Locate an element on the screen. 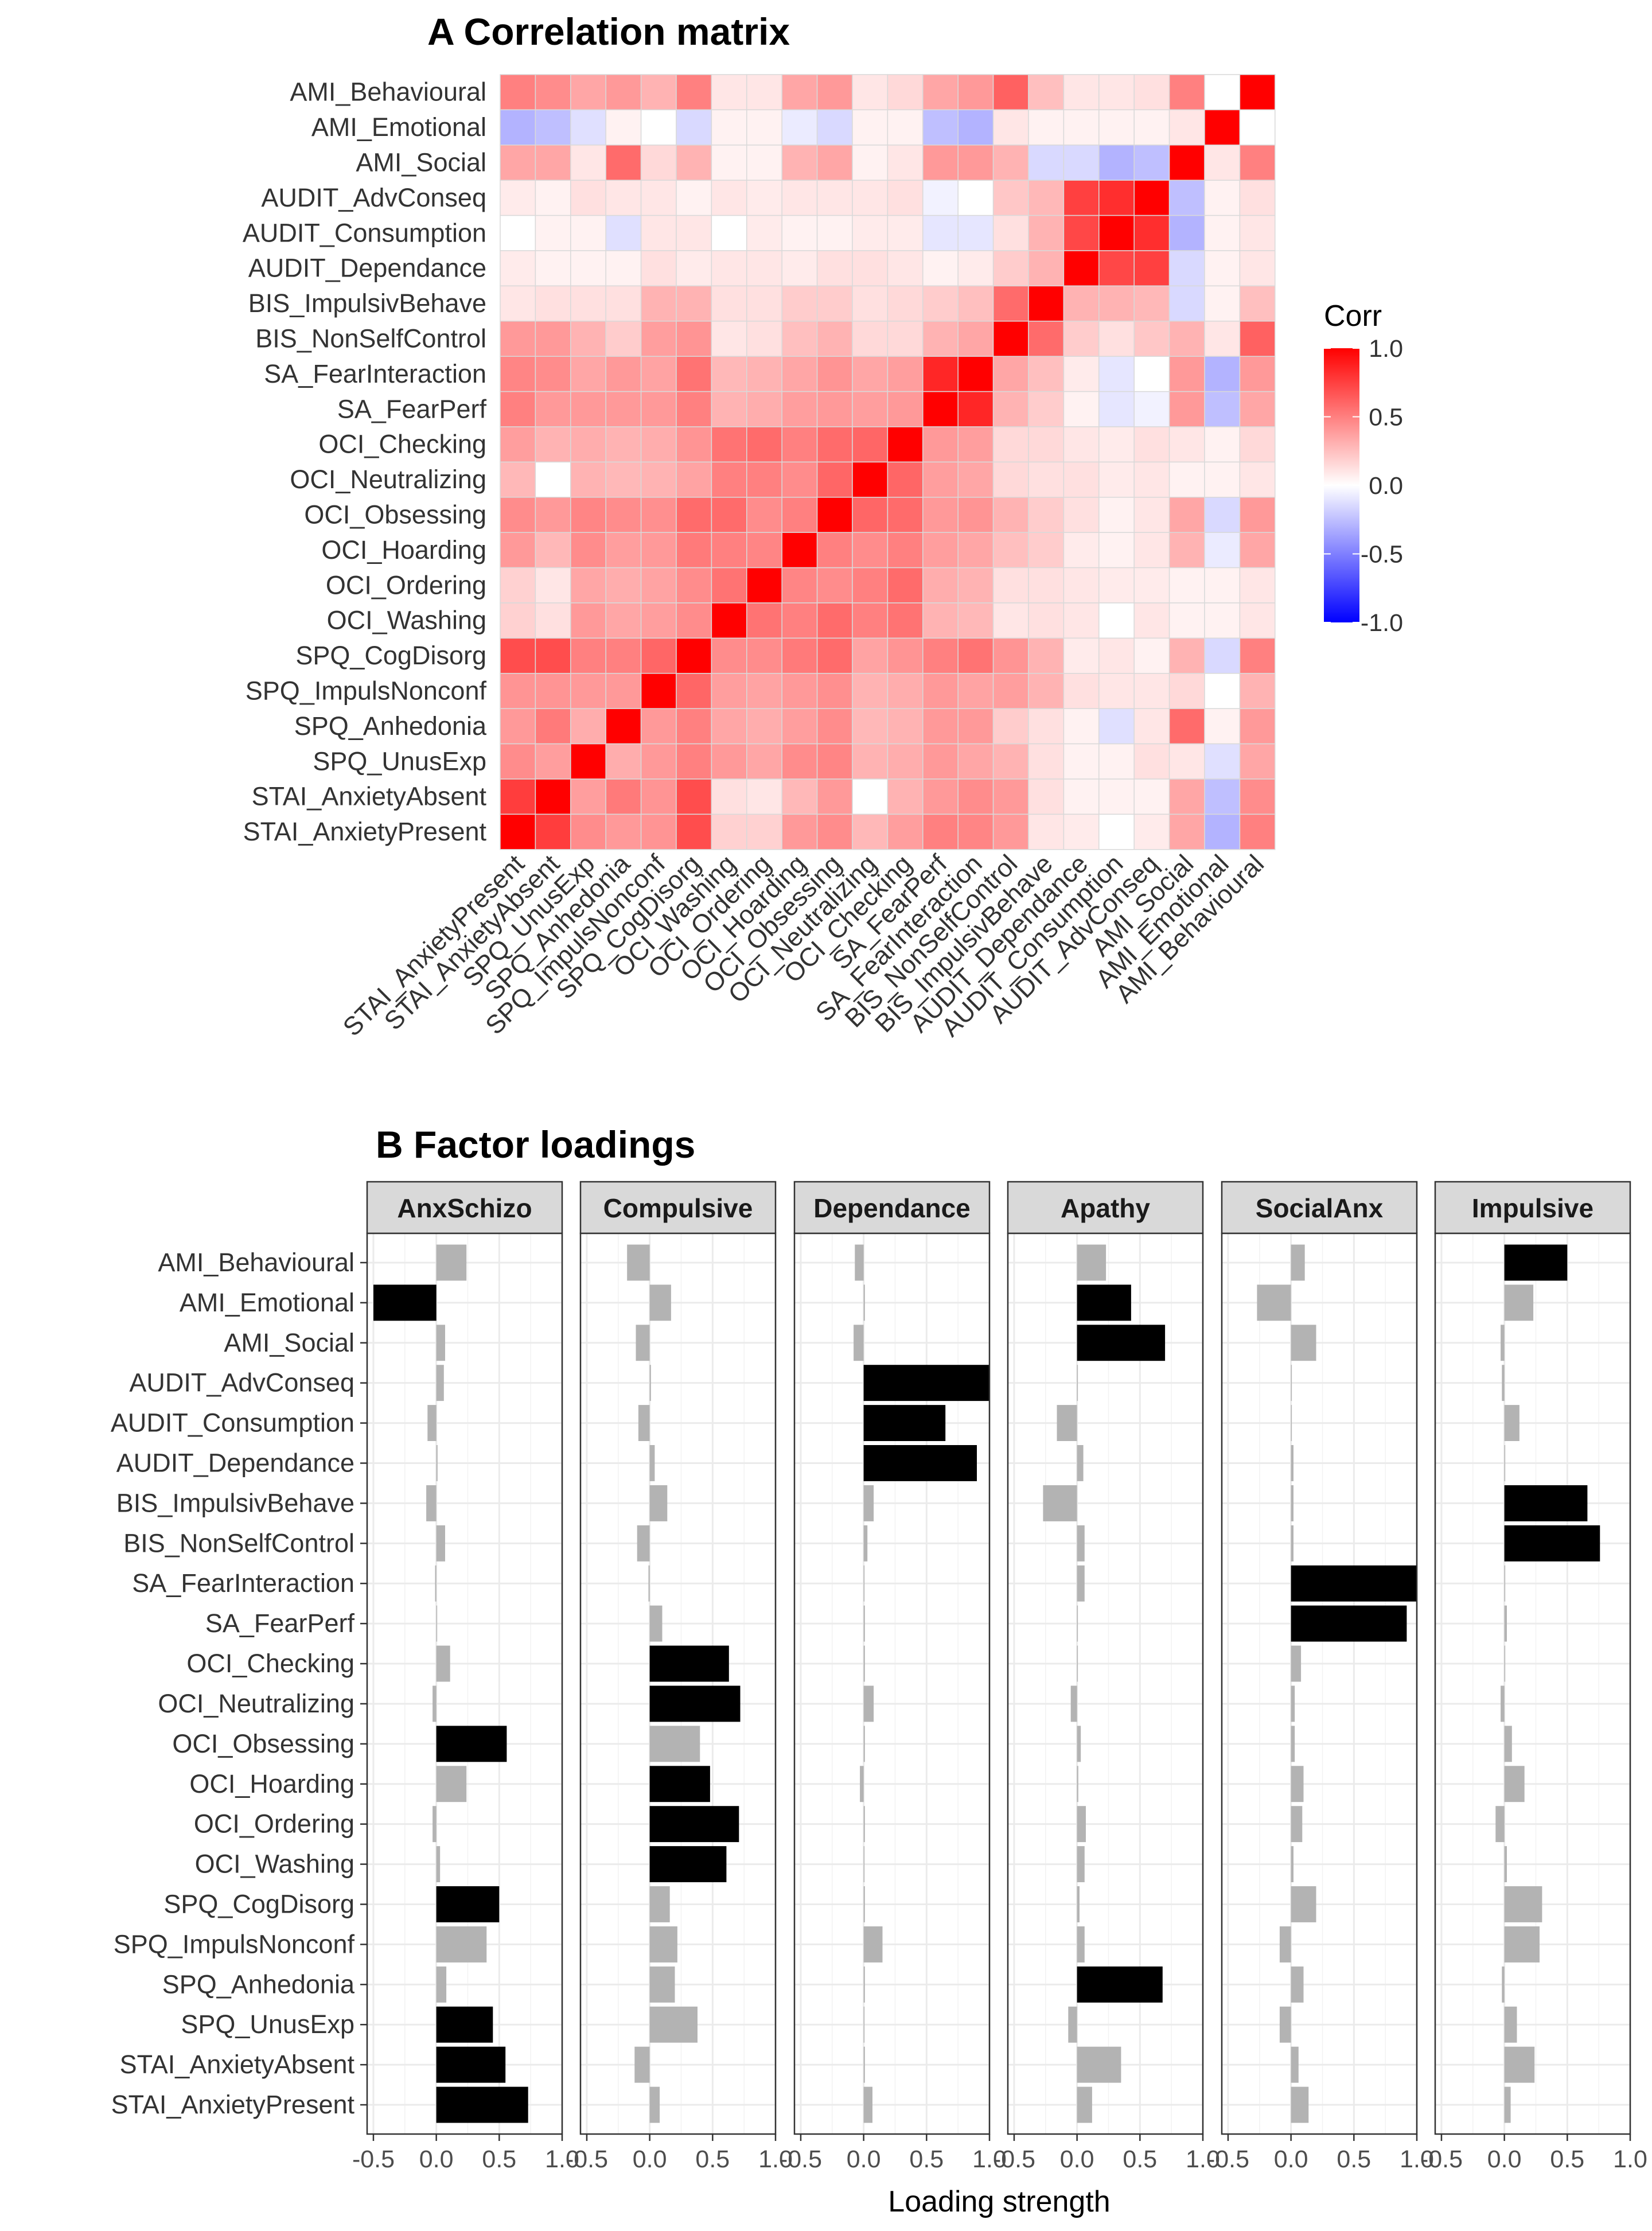  facet-apathy: Apathy -0.5 0.0 0.5 1.0 is located at coordinates (1106, 1677).